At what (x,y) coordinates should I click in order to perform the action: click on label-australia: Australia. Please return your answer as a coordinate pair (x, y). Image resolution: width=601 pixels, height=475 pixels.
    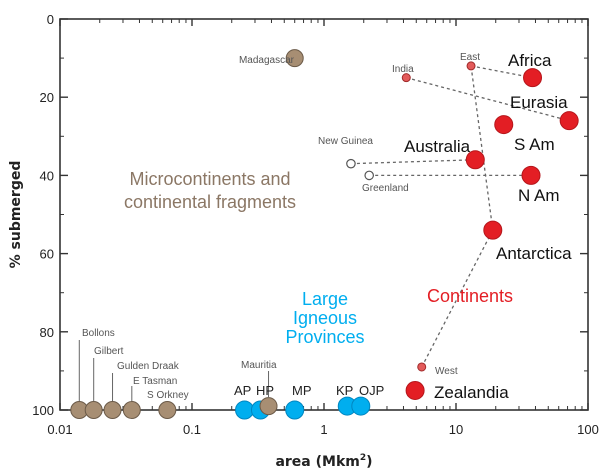
    Looking at the image, I should click on (437, 146).